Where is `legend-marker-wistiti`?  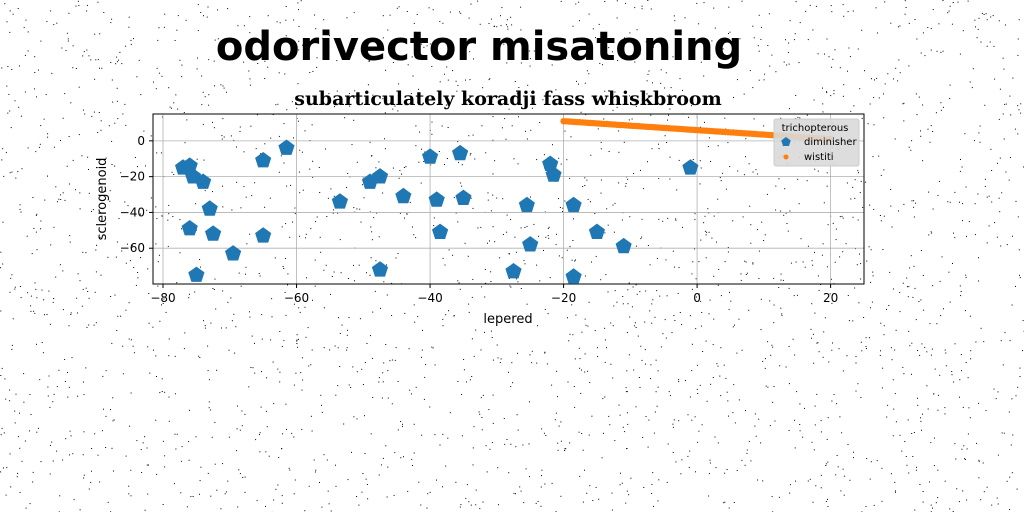
legend-marker-wistiti is located at coordinates (786, 157).